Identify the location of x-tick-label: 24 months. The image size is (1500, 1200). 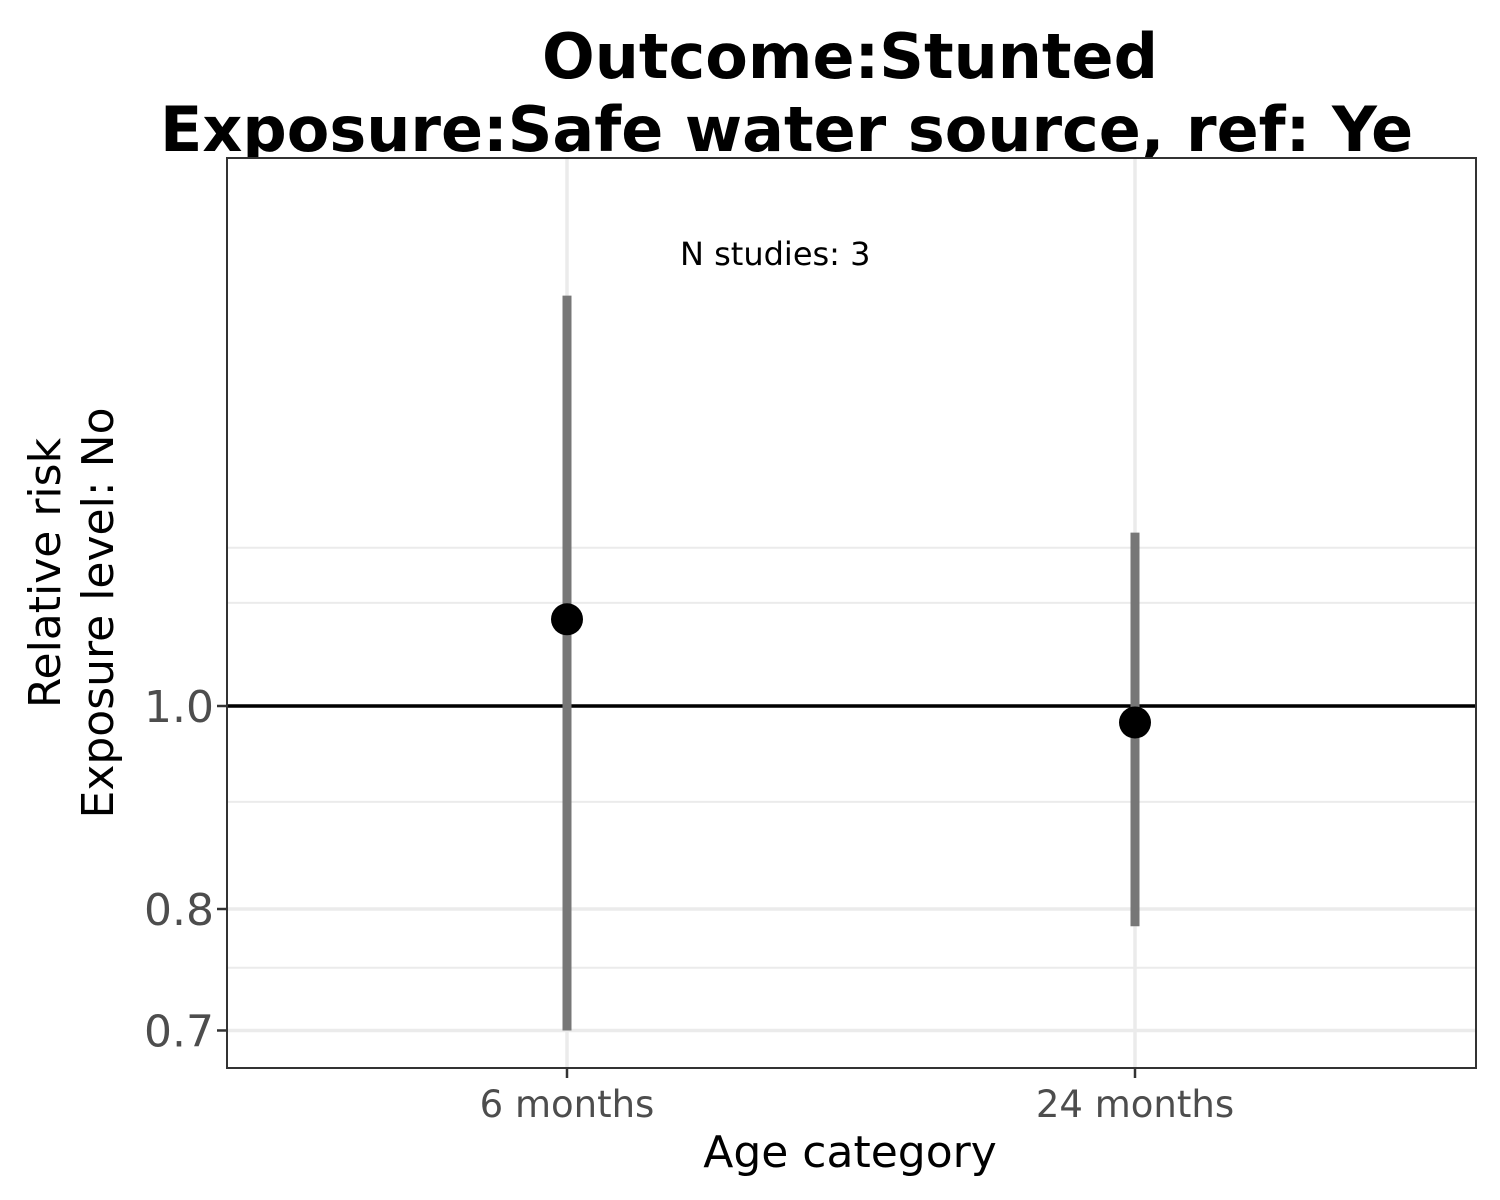
(1135, 1104).